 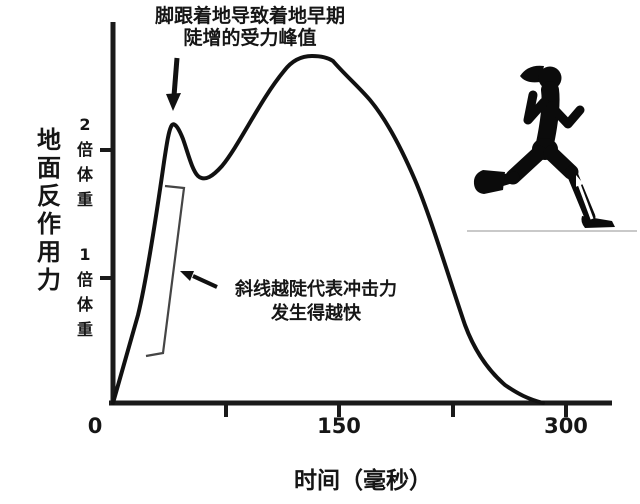 What do you see at coordinates (250, 38) in the screenshot?
I see `impact-peak-annotation-line2: 陡增的受力峰值` at bounding box center [250, 38].